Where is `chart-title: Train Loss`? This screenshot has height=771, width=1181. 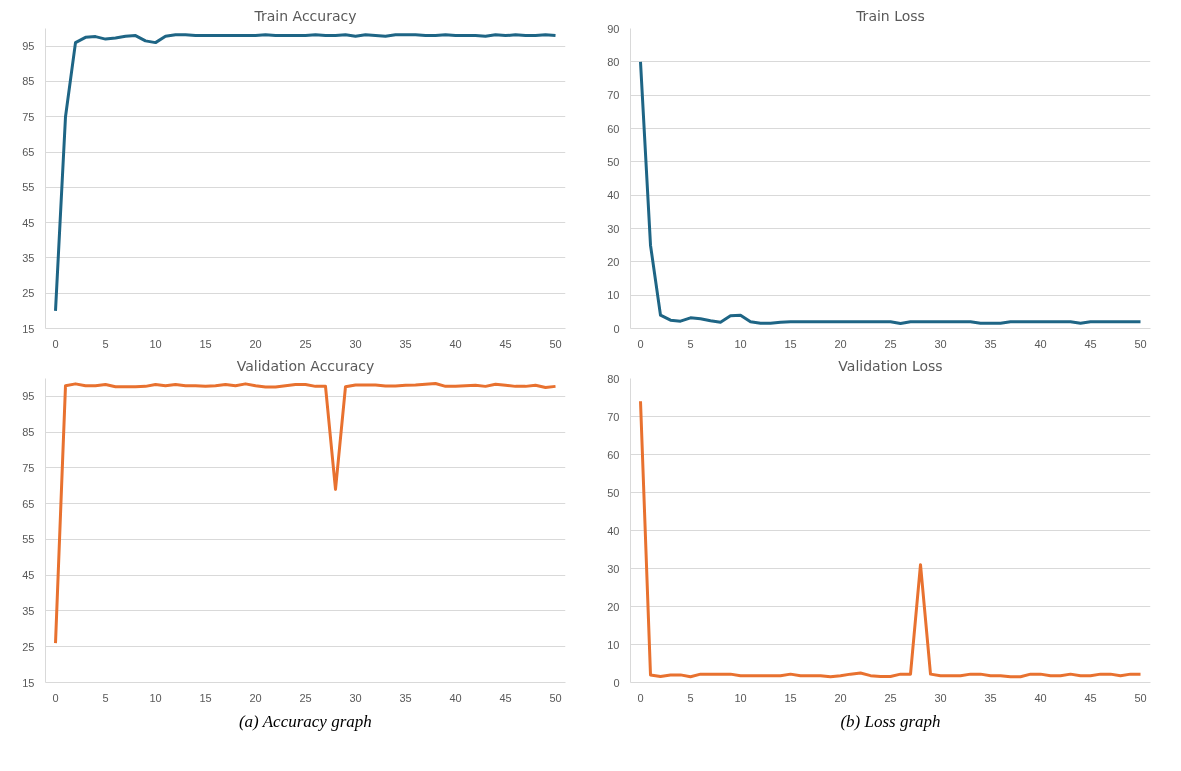
chart-title: Train Loss is located at coordinates (890, 15).